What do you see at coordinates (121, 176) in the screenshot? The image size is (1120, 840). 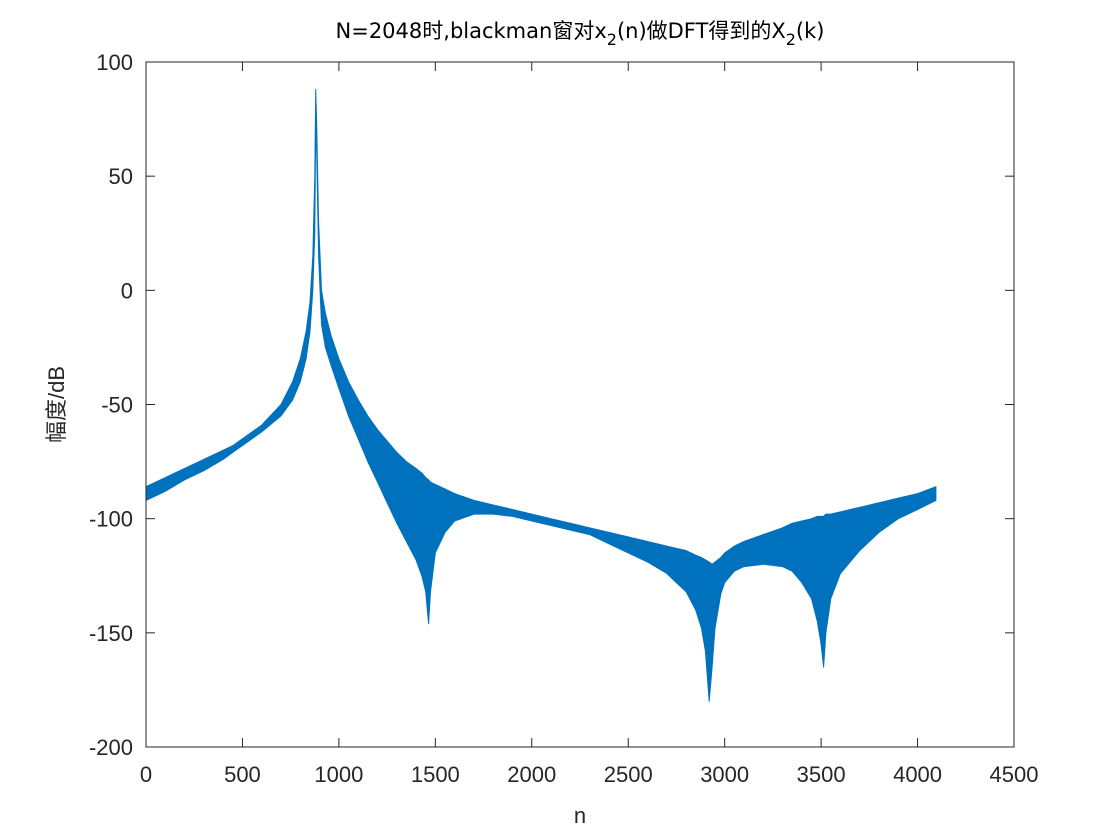 I see `y-tick-label: 50` at bounding box center [121, 176].